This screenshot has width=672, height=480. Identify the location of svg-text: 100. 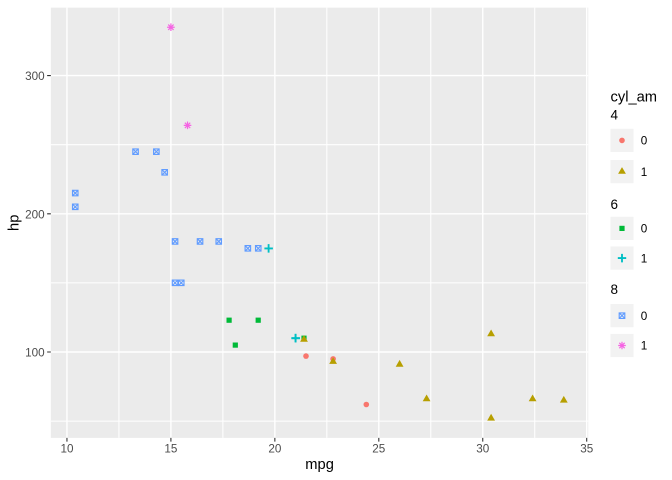
(35, 353).